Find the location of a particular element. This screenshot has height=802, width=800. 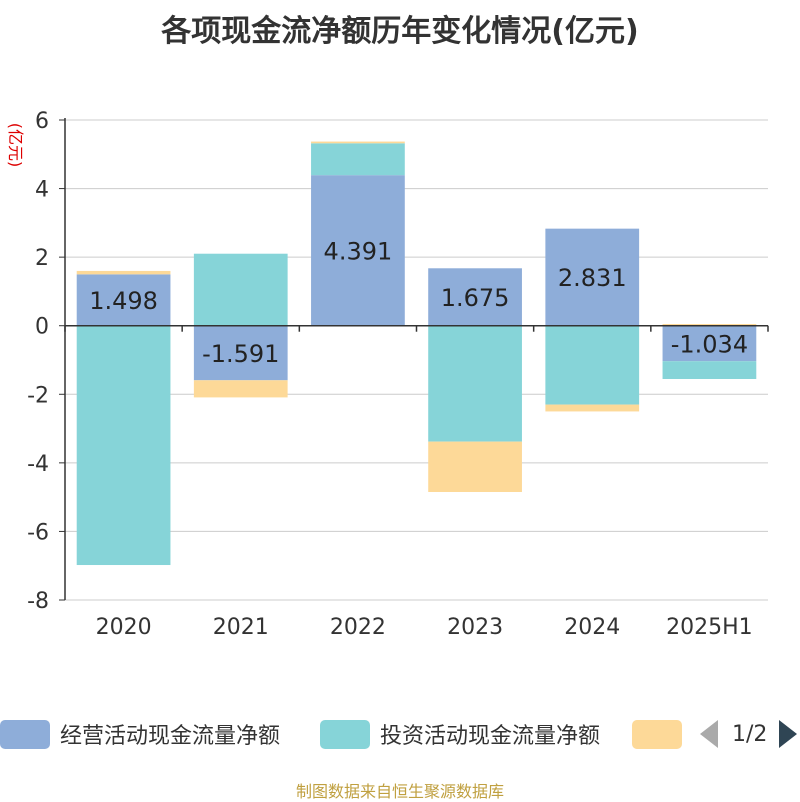

data-label: 4.391 is located at coordinates (358, 251).